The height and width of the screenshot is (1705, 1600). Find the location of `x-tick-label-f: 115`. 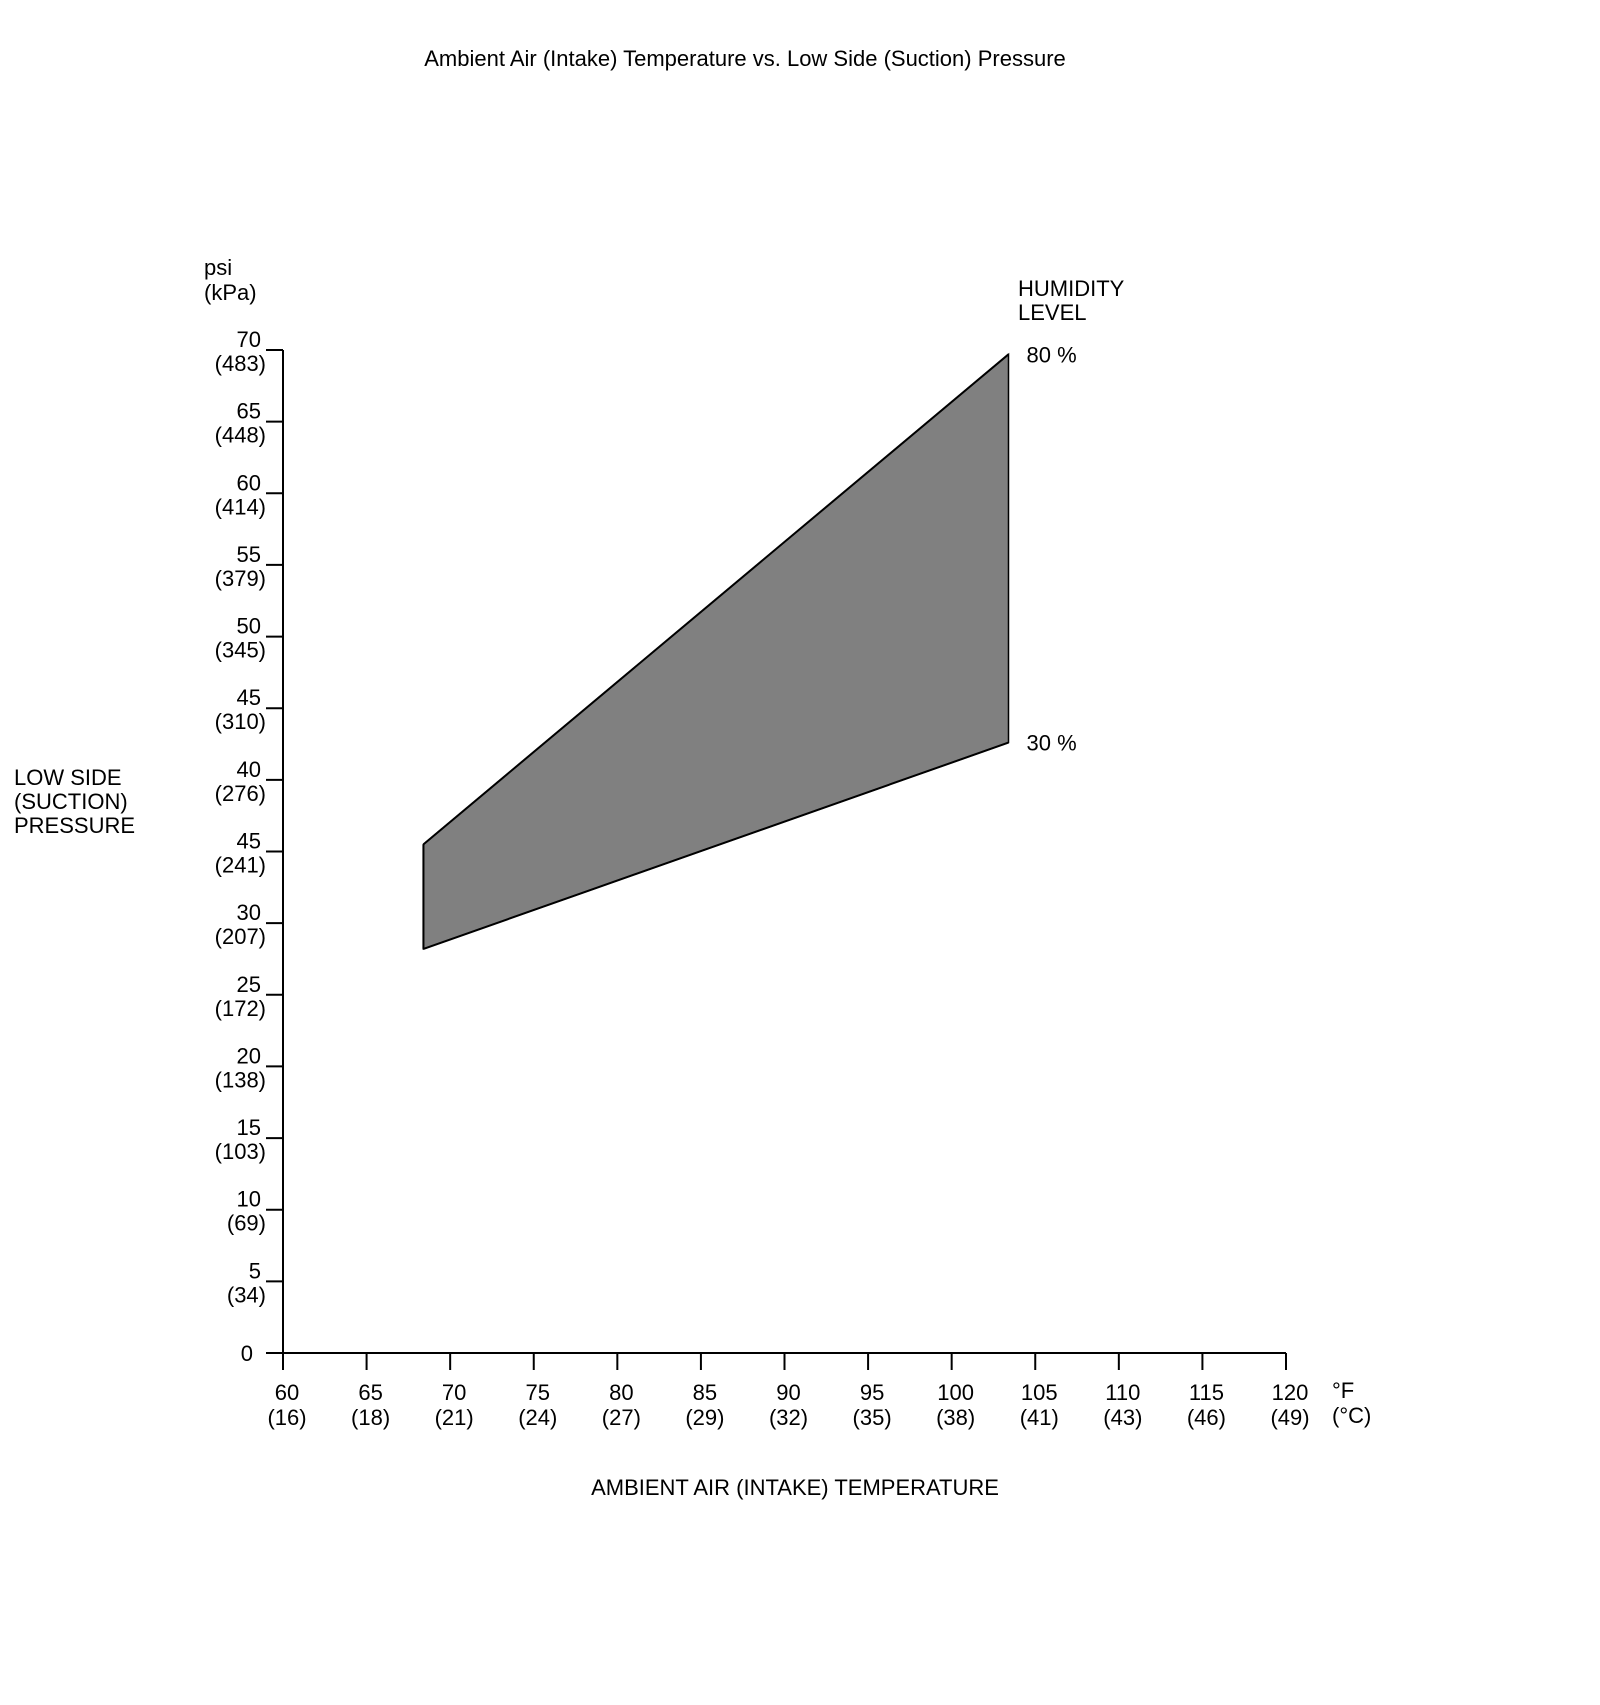

x-tick-label-f: 115 is located at coordinates (1206, 1392).